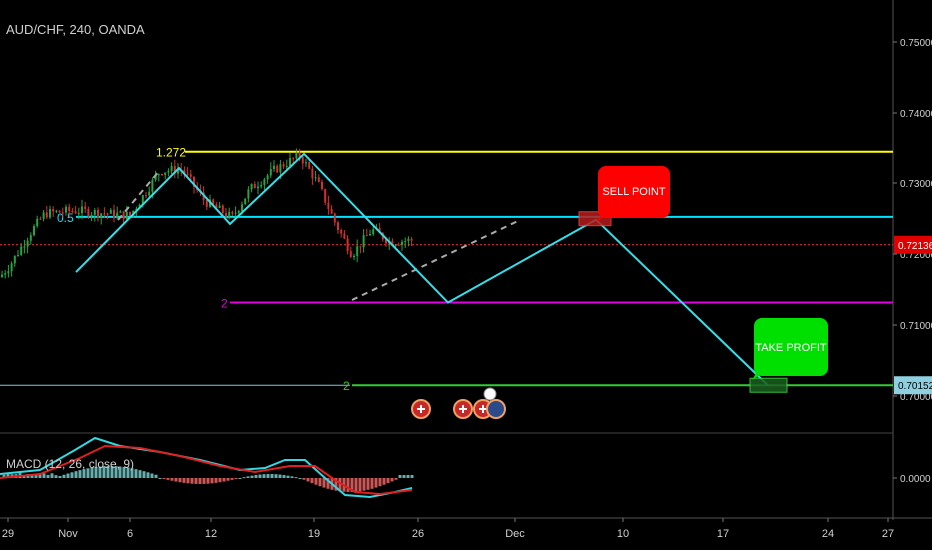 The image size is (932, 550). I want to click on take-profit-callout-tail, so click(760, 375).